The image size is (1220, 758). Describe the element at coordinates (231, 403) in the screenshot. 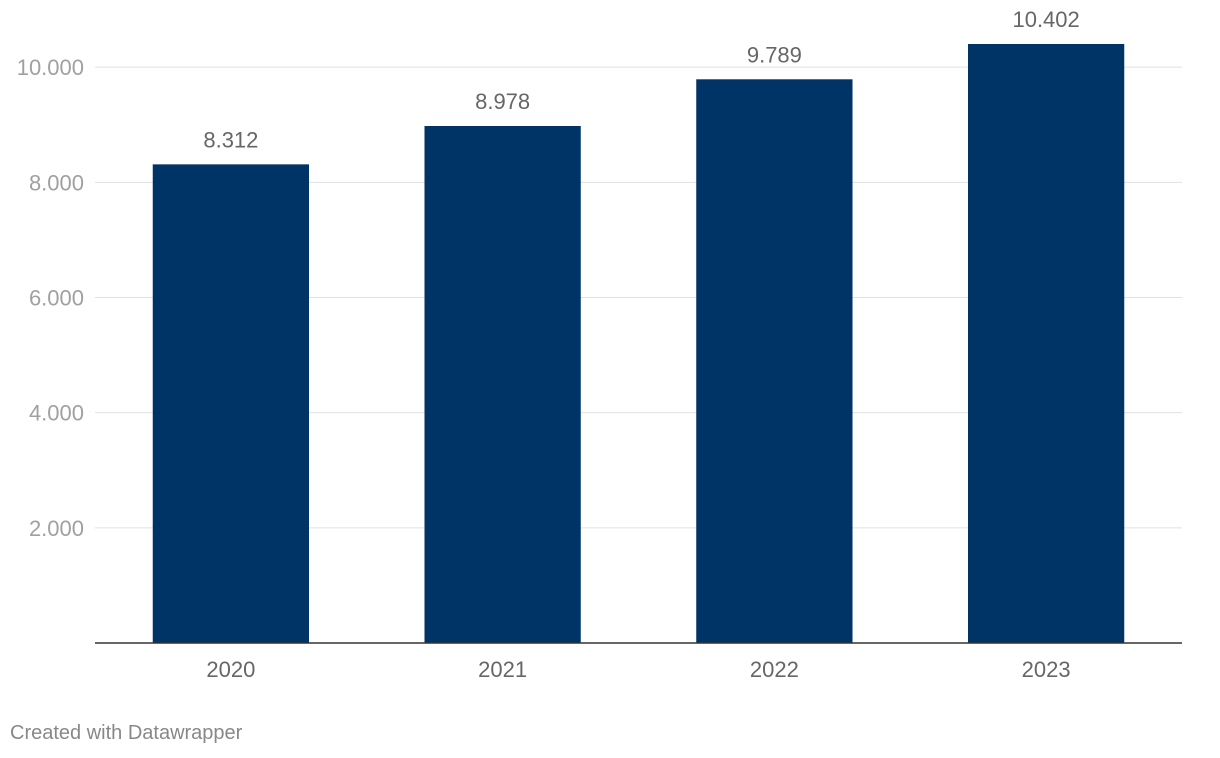

I see `bar-2020` at that location.